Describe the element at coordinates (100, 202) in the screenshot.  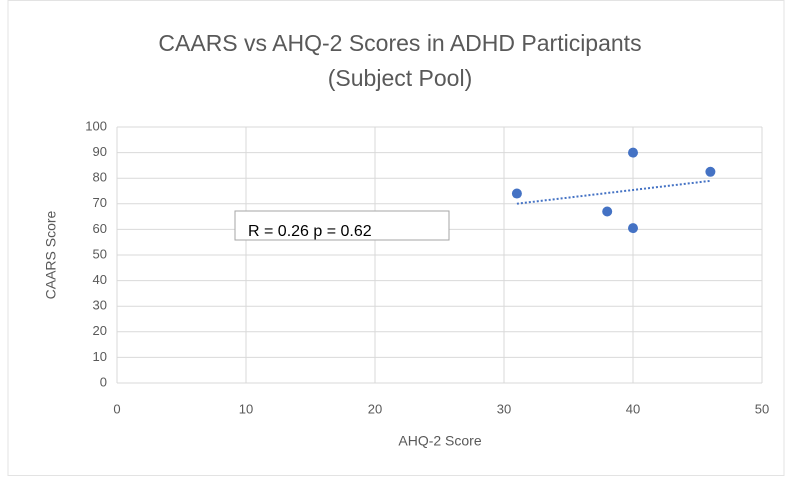
I see `y-tick-label: 70` at that location.